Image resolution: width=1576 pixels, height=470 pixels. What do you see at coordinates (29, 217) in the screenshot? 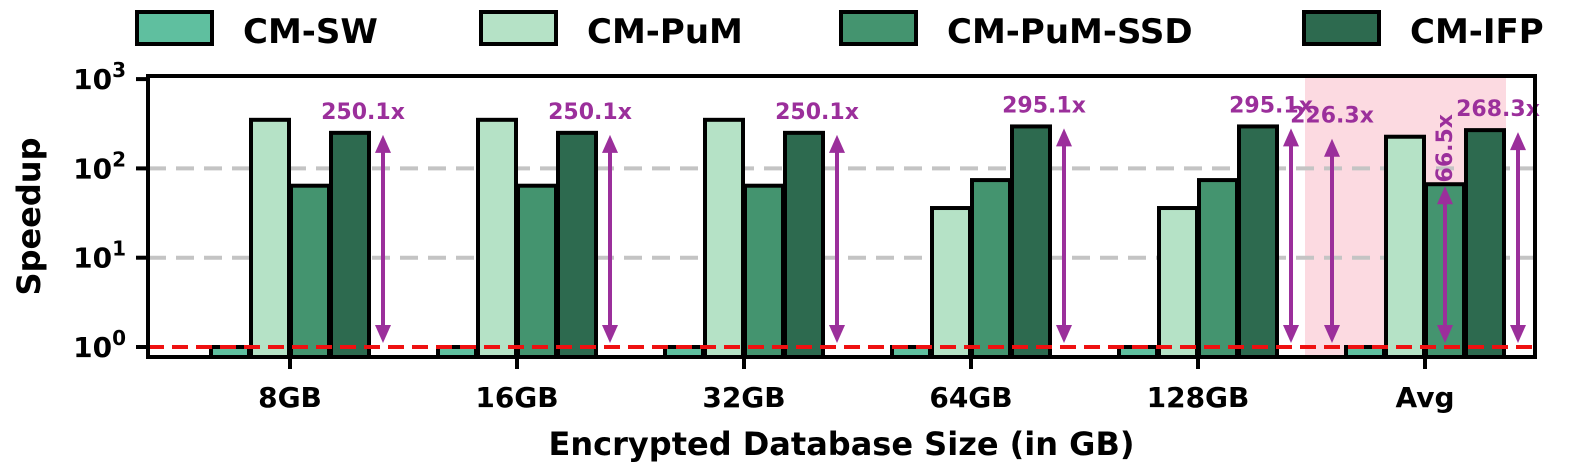
I see `y-axis-title: Speedup` at bounding box center [29, 217].